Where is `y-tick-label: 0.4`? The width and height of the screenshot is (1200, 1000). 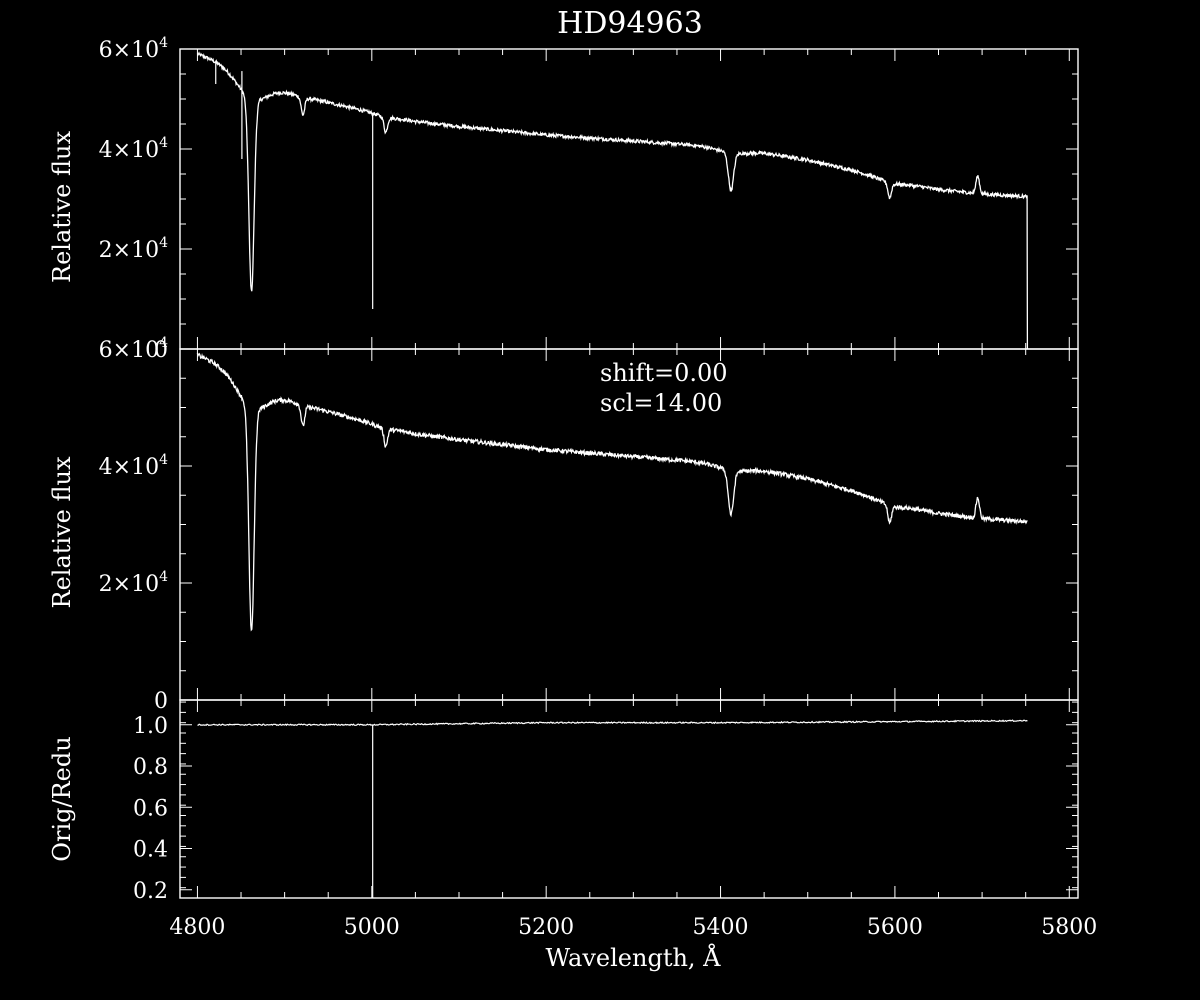 y-tick-label: 0.4 is located at coordinates (150, 850).